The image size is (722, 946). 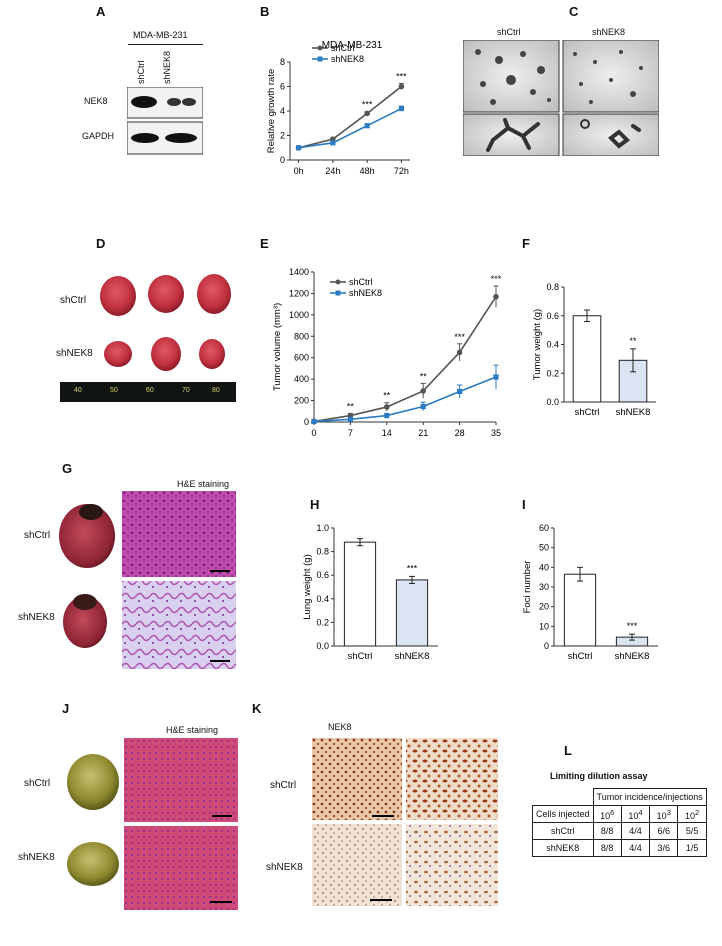 I want to click on panel-label-d: D, so click(x=101, y=243).